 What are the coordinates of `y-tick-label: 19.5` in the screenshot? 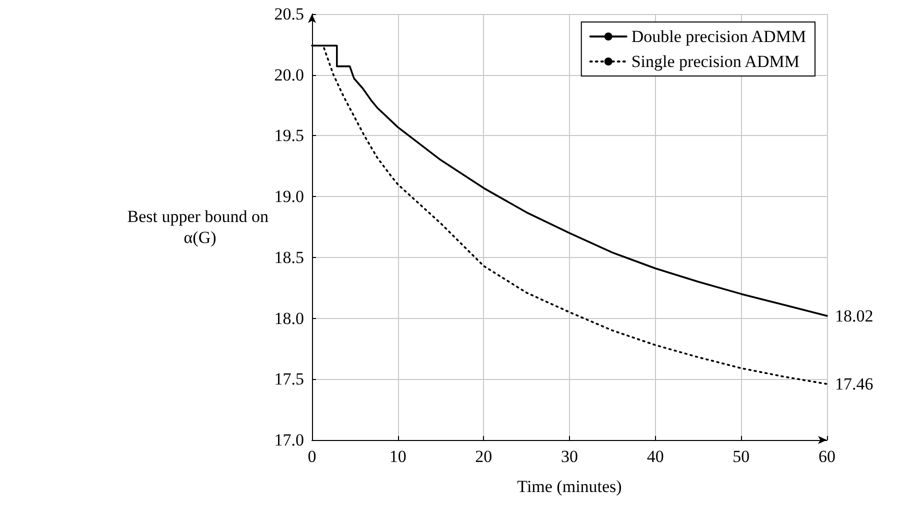 It's located at (289, 136).